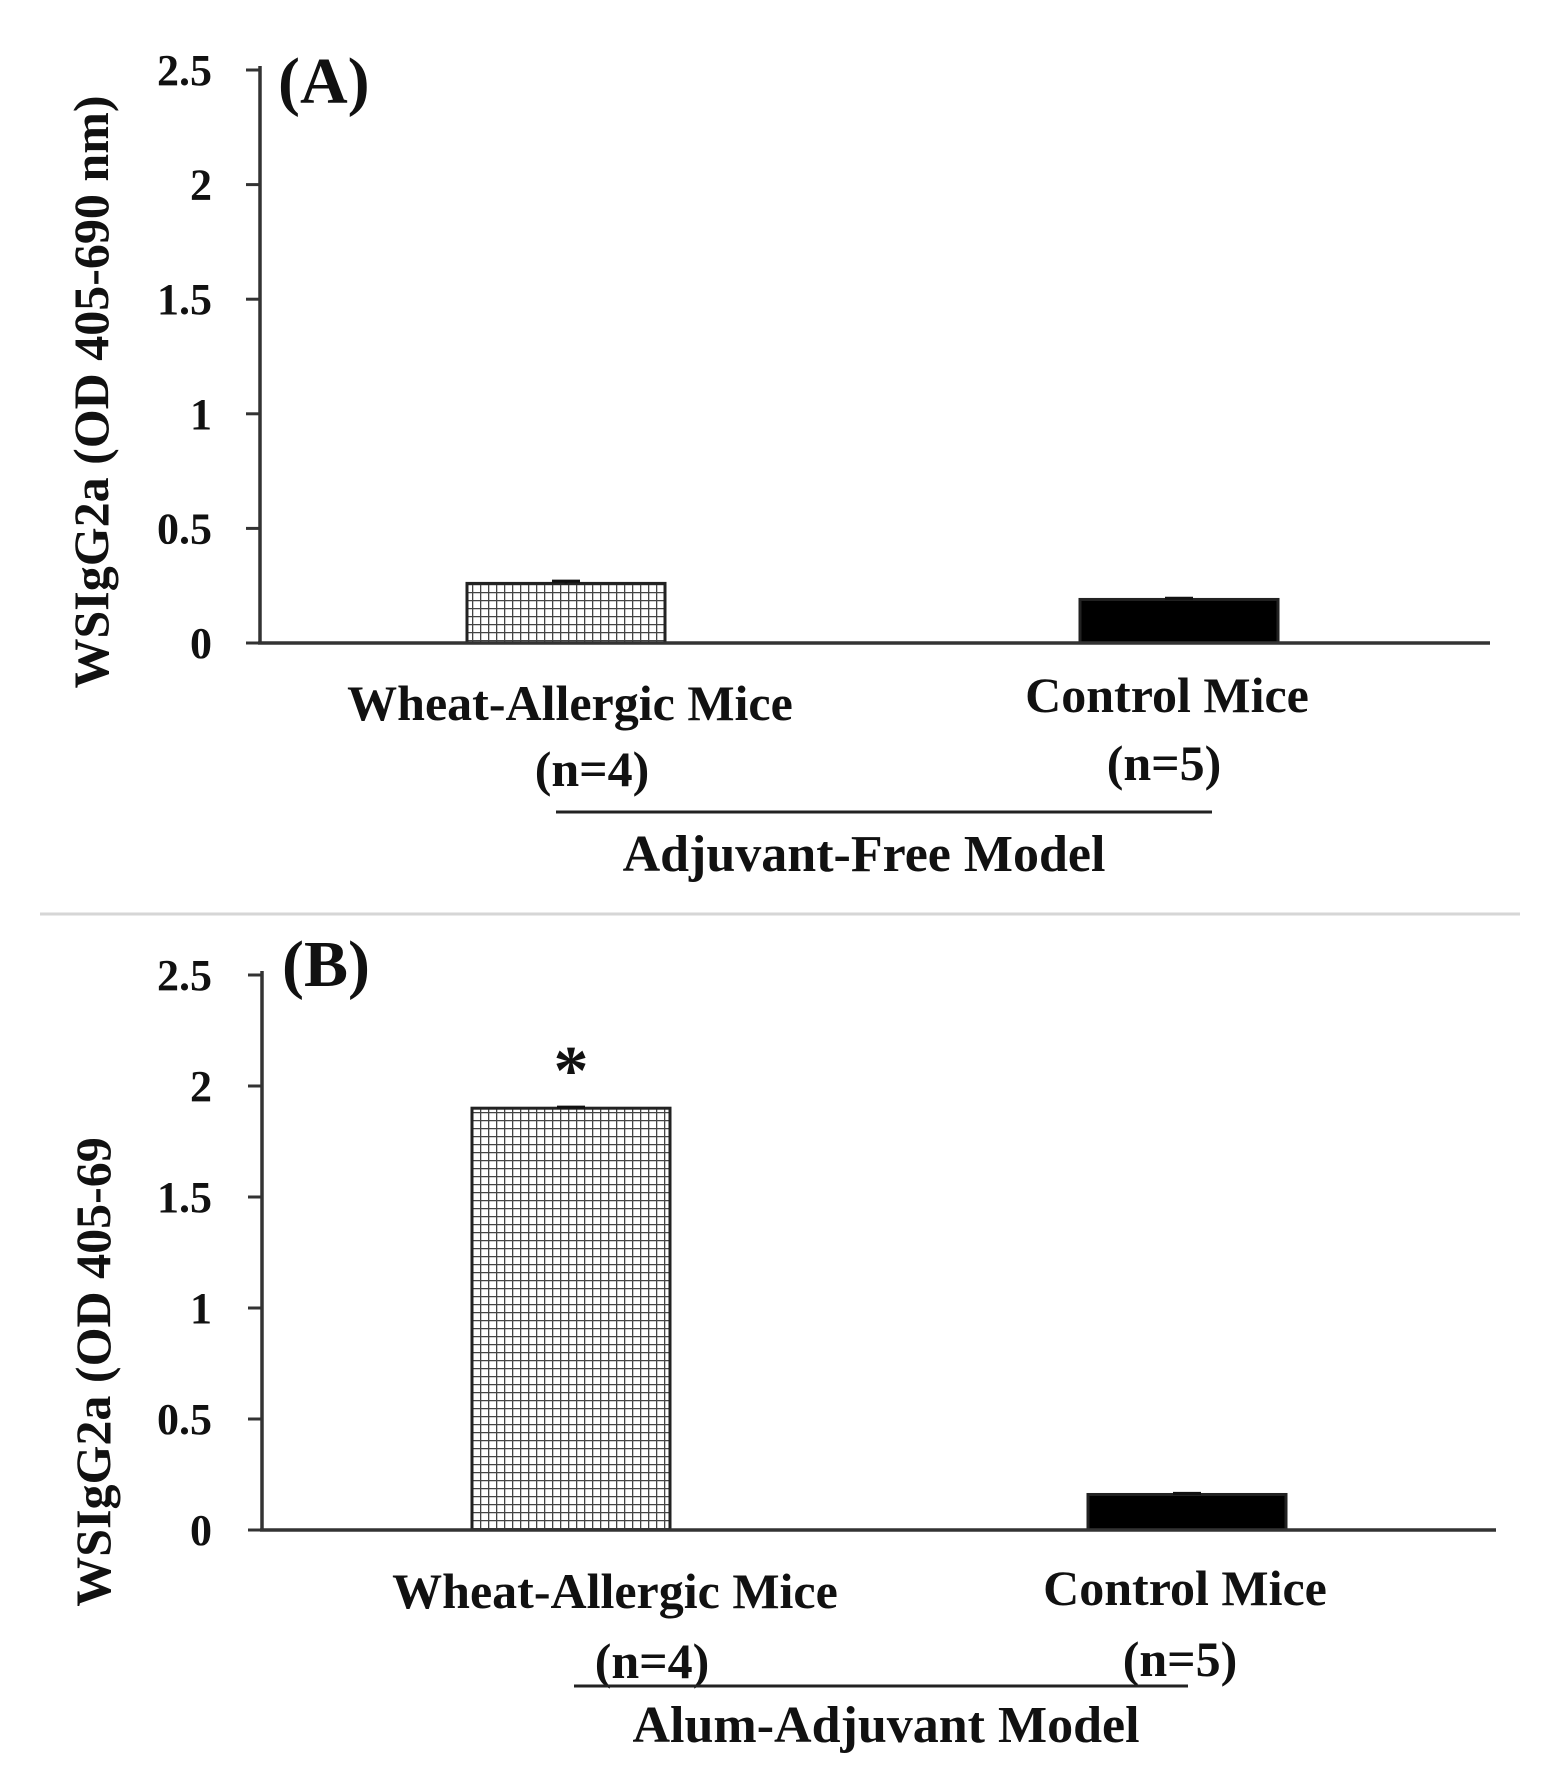  I want to click on y-tick-label-a-0: 0, so click(201, 643).